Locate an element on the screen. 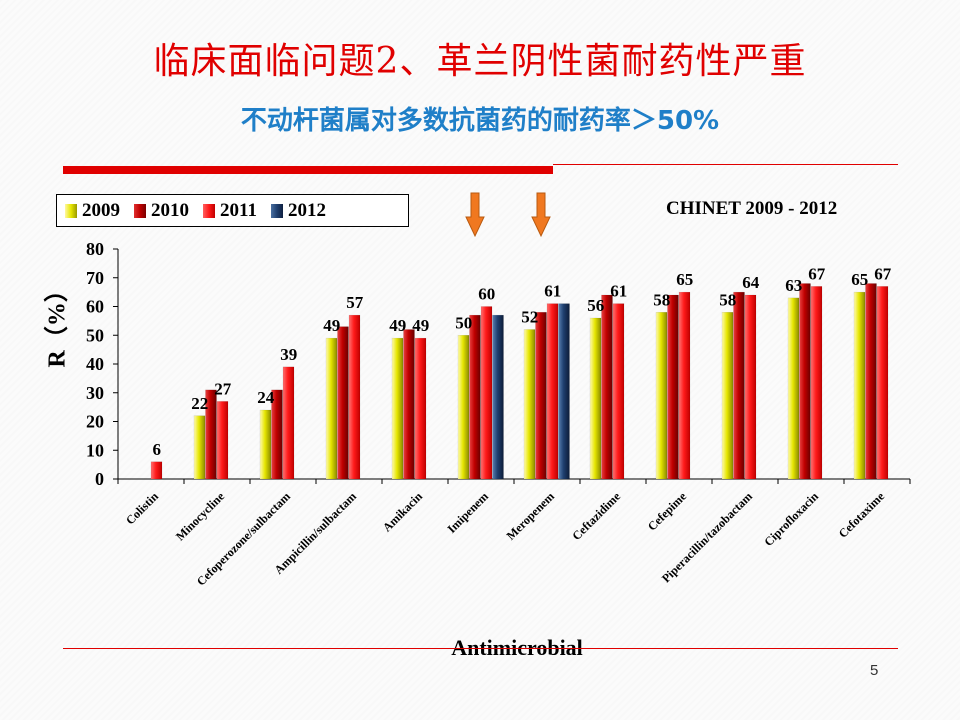 The height and width of the screenshot is (720, 960). x-tick-label: Imipenem is located at coordinates (467, 512).